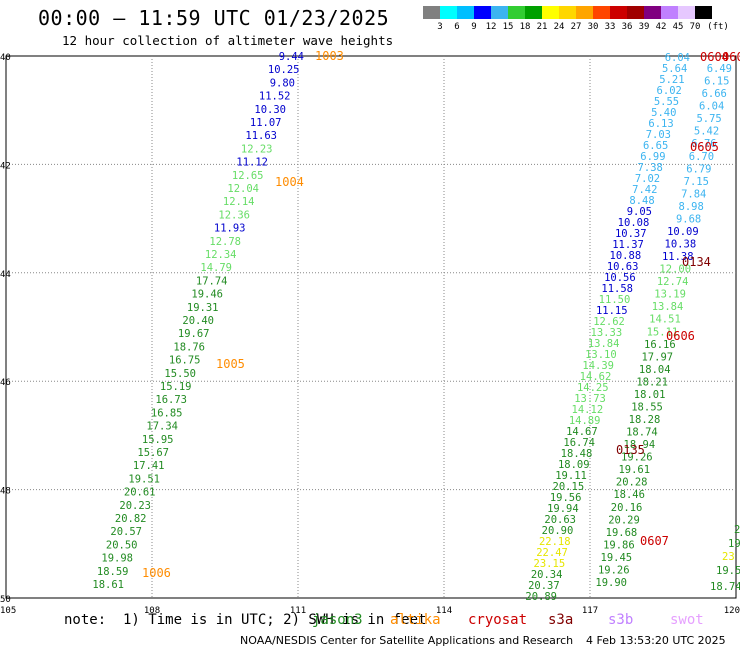  Describe the element at coordinates (252, 163) in the screenshot. I see `wave-height-value: 11.12` at that location.